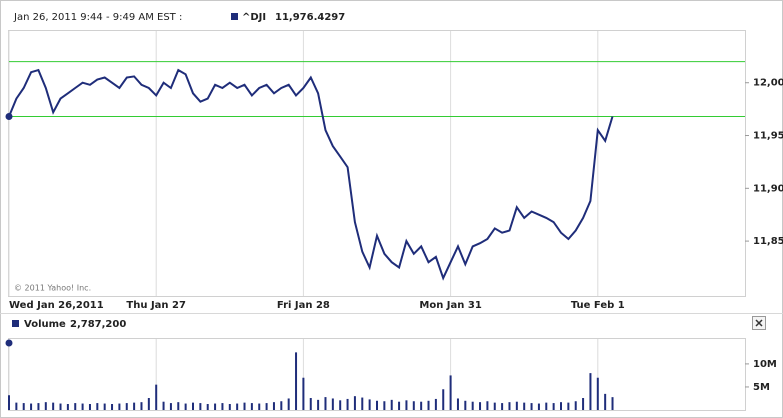 The height and width of the screenshot is (418, 783). Describe the element at coordinates (156, 305) in the screenshot. I see `x-tick-label: Thu Jan 27` at that location.